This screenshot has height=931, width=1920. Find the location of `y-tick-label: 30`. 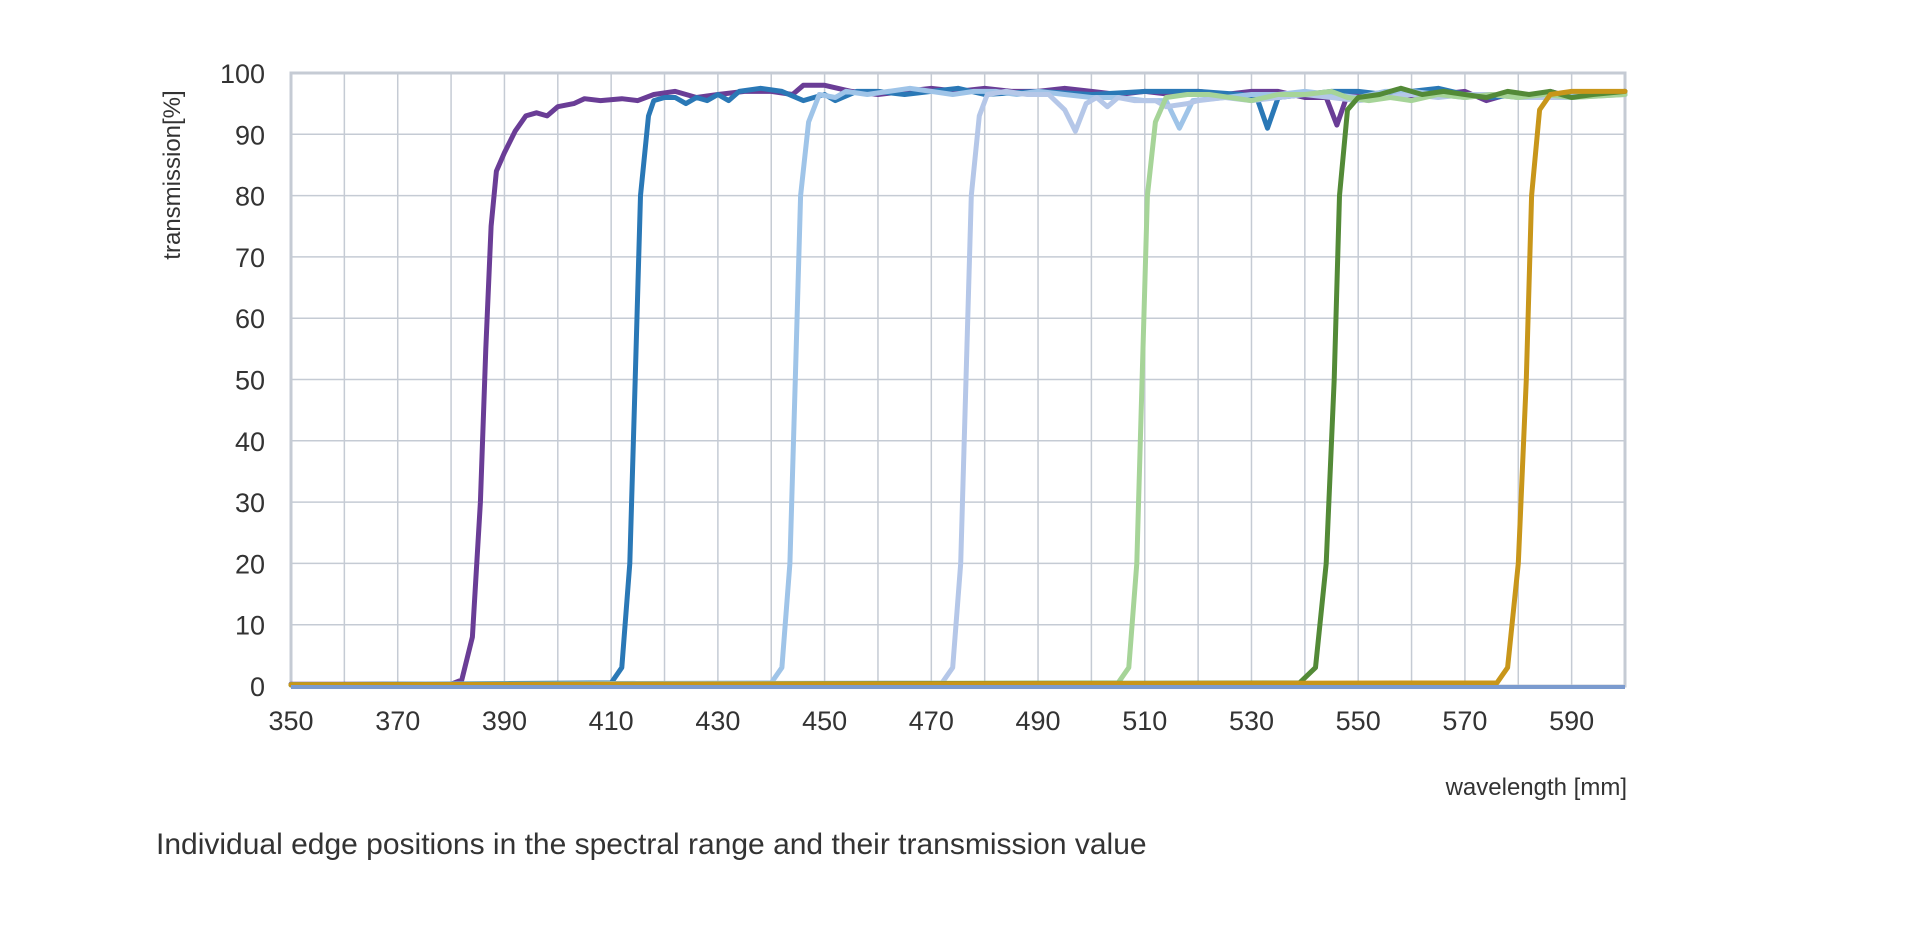

y-tick-label: 30 is located at coordinates (250, 503).